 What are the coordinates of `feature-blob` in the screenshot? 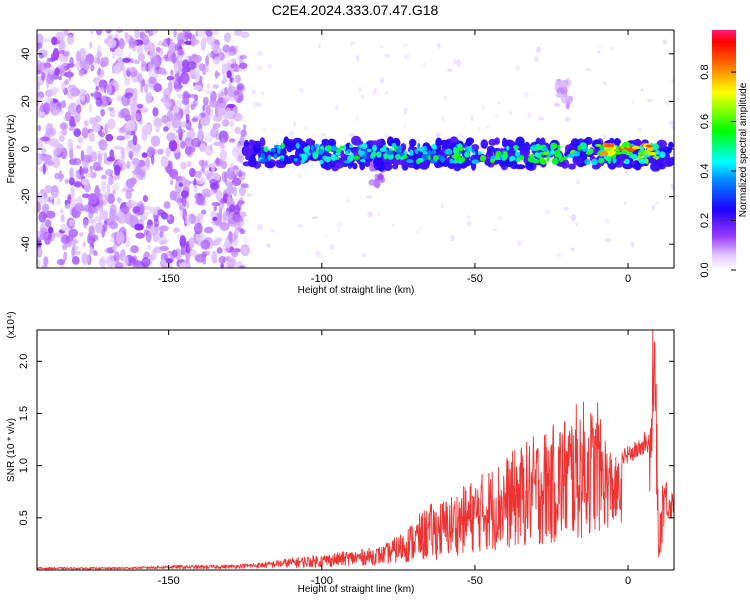 It's located at (377, 183).